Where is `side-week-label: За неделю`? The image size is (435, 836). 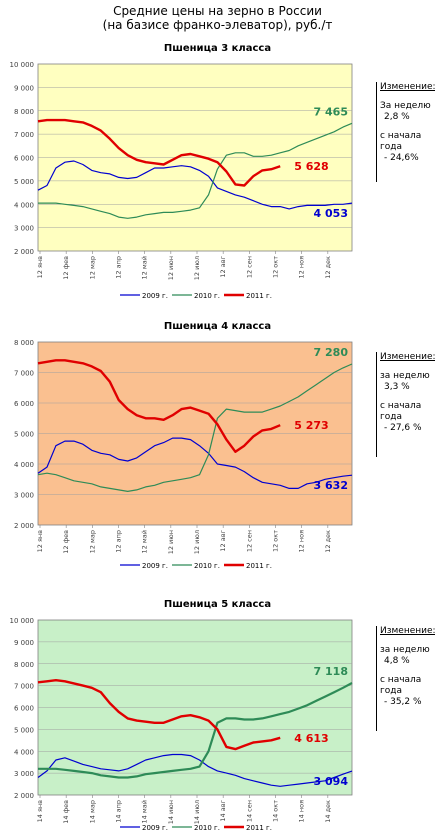
side-week-label: За неделю is located at coordinates (405, 106).